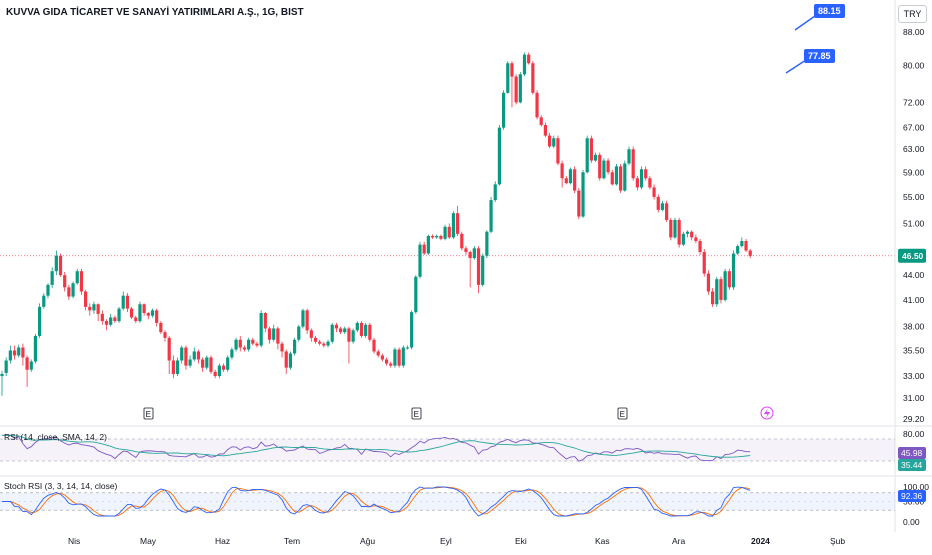 Image resolution: width=932 pixels, height=555 pixels. What do you see at coordinates (912, 496) in the screenshot?
I see `stoch-value-badge` at bounding box center [912, 496].